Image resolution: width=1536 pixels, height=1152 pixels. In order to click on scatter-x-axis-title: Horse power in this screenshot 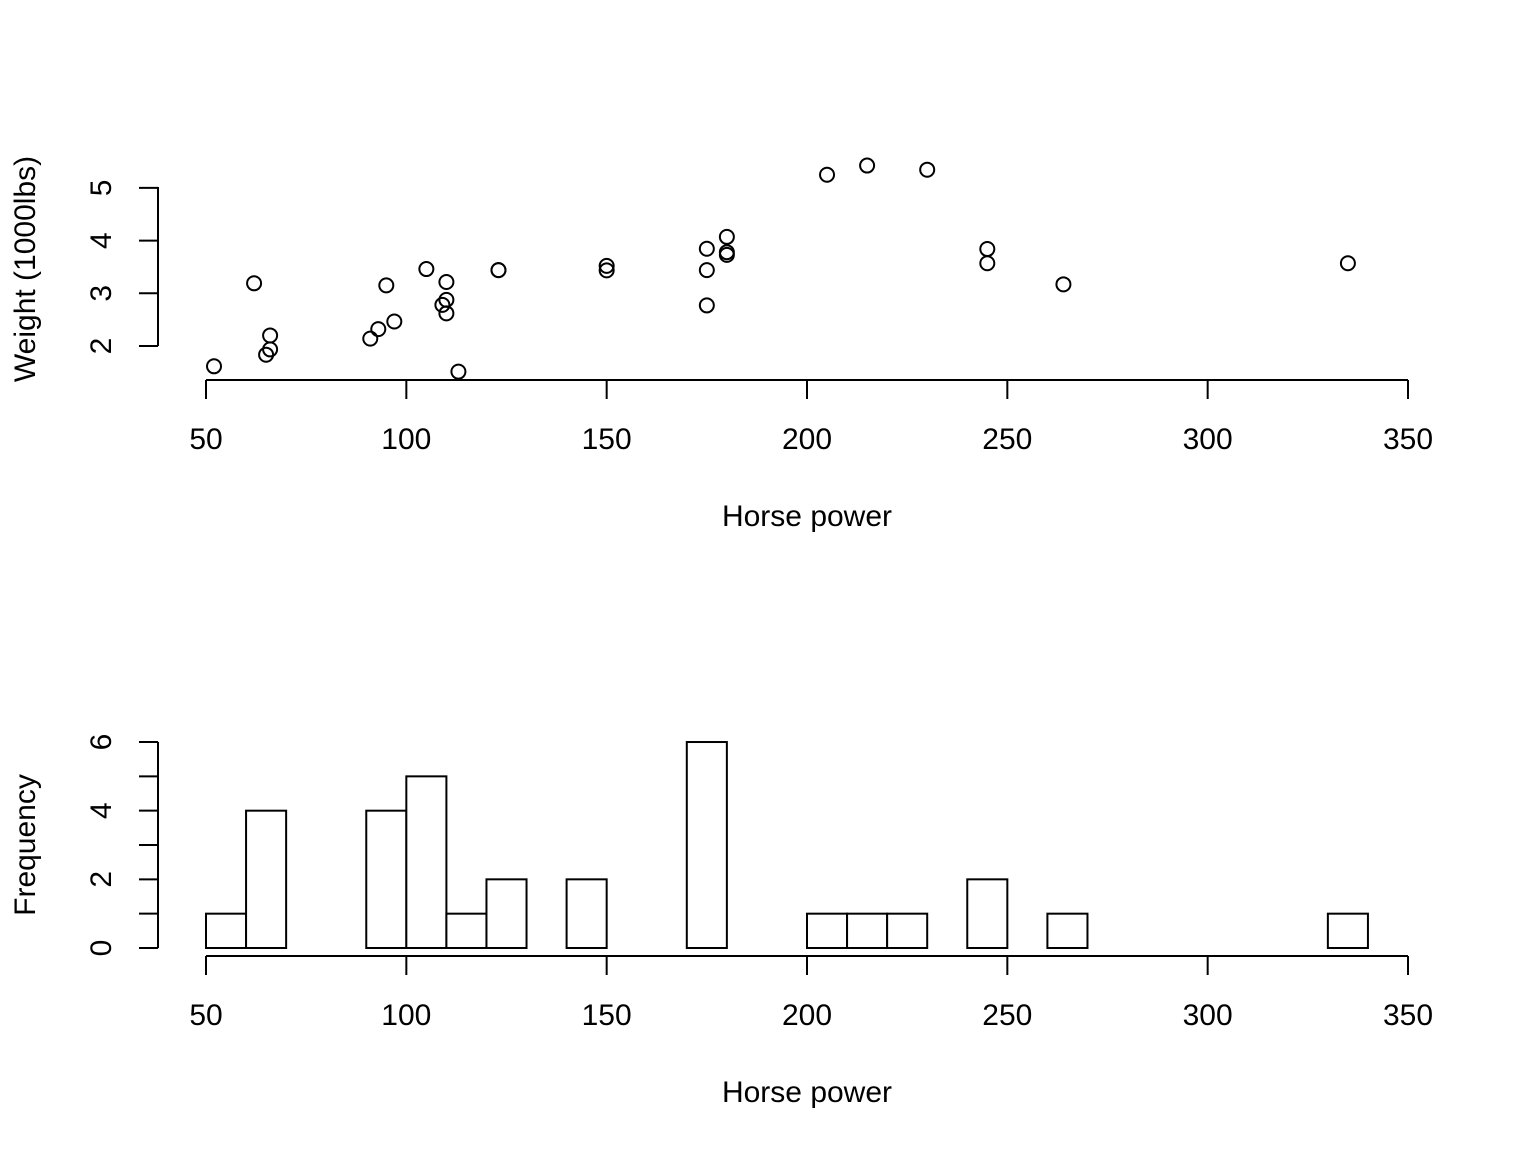, I will do `click(807, 516)`.